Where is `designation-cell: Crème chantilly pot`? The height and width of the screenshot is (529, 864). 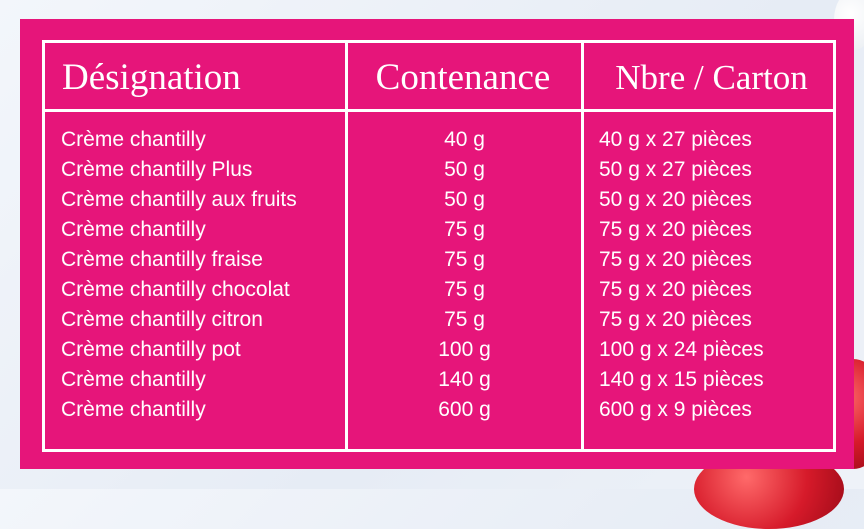
designation-cell: Crème chantilly pot is located at coordinates (151, 349).